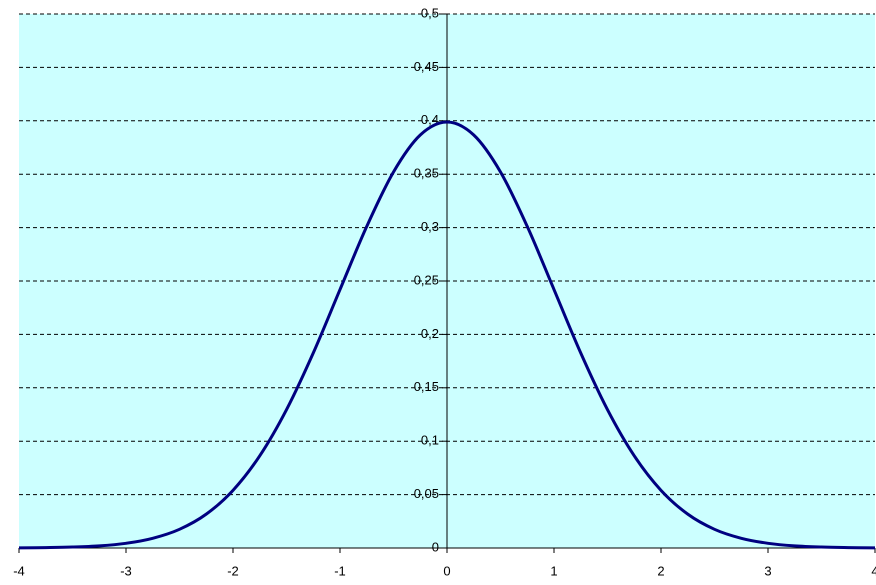 The image size is (876, 585). What do you see at coordinates (233, 570) in the screenshot?
I see `x-tick-label: -2` at bounding box center [233, 570].